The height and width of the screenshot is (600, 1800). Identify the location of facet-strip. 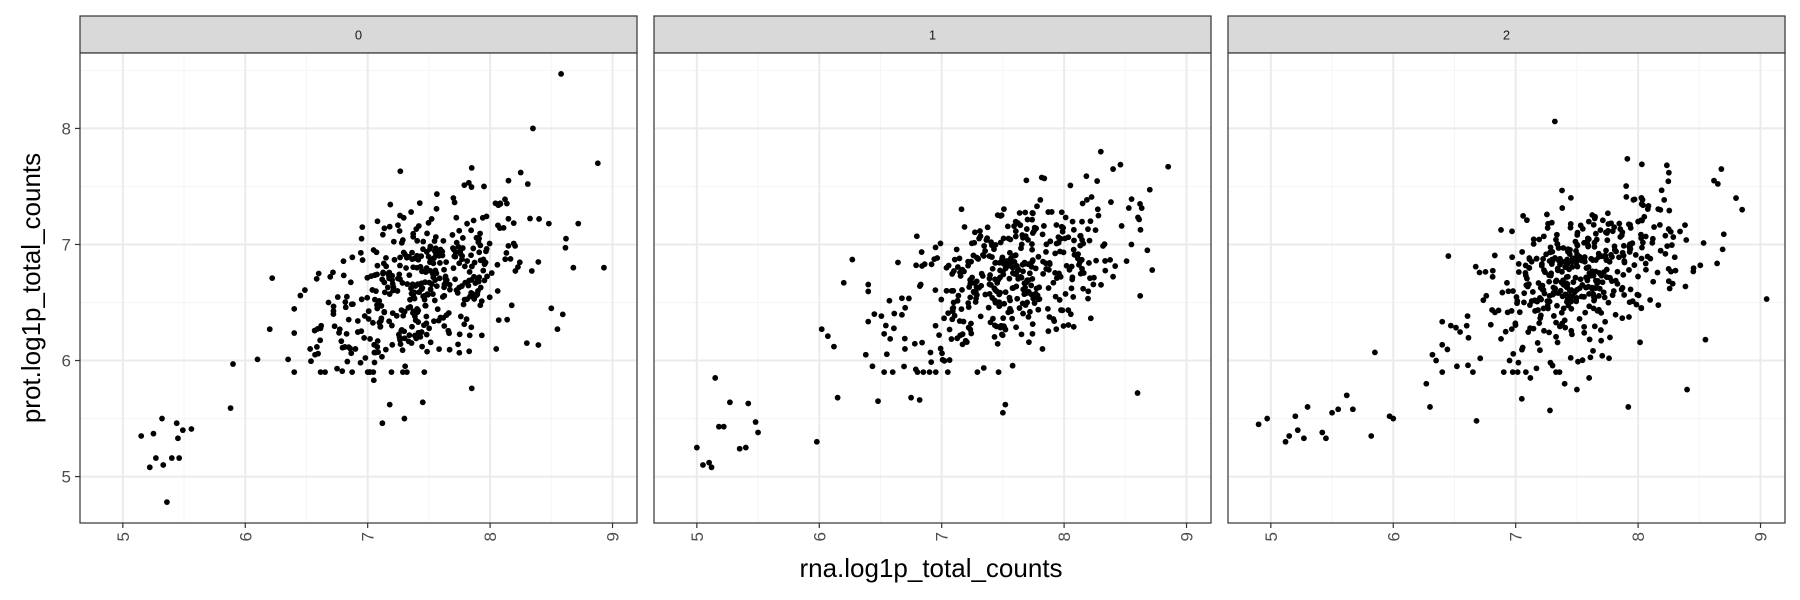
(358, 34).